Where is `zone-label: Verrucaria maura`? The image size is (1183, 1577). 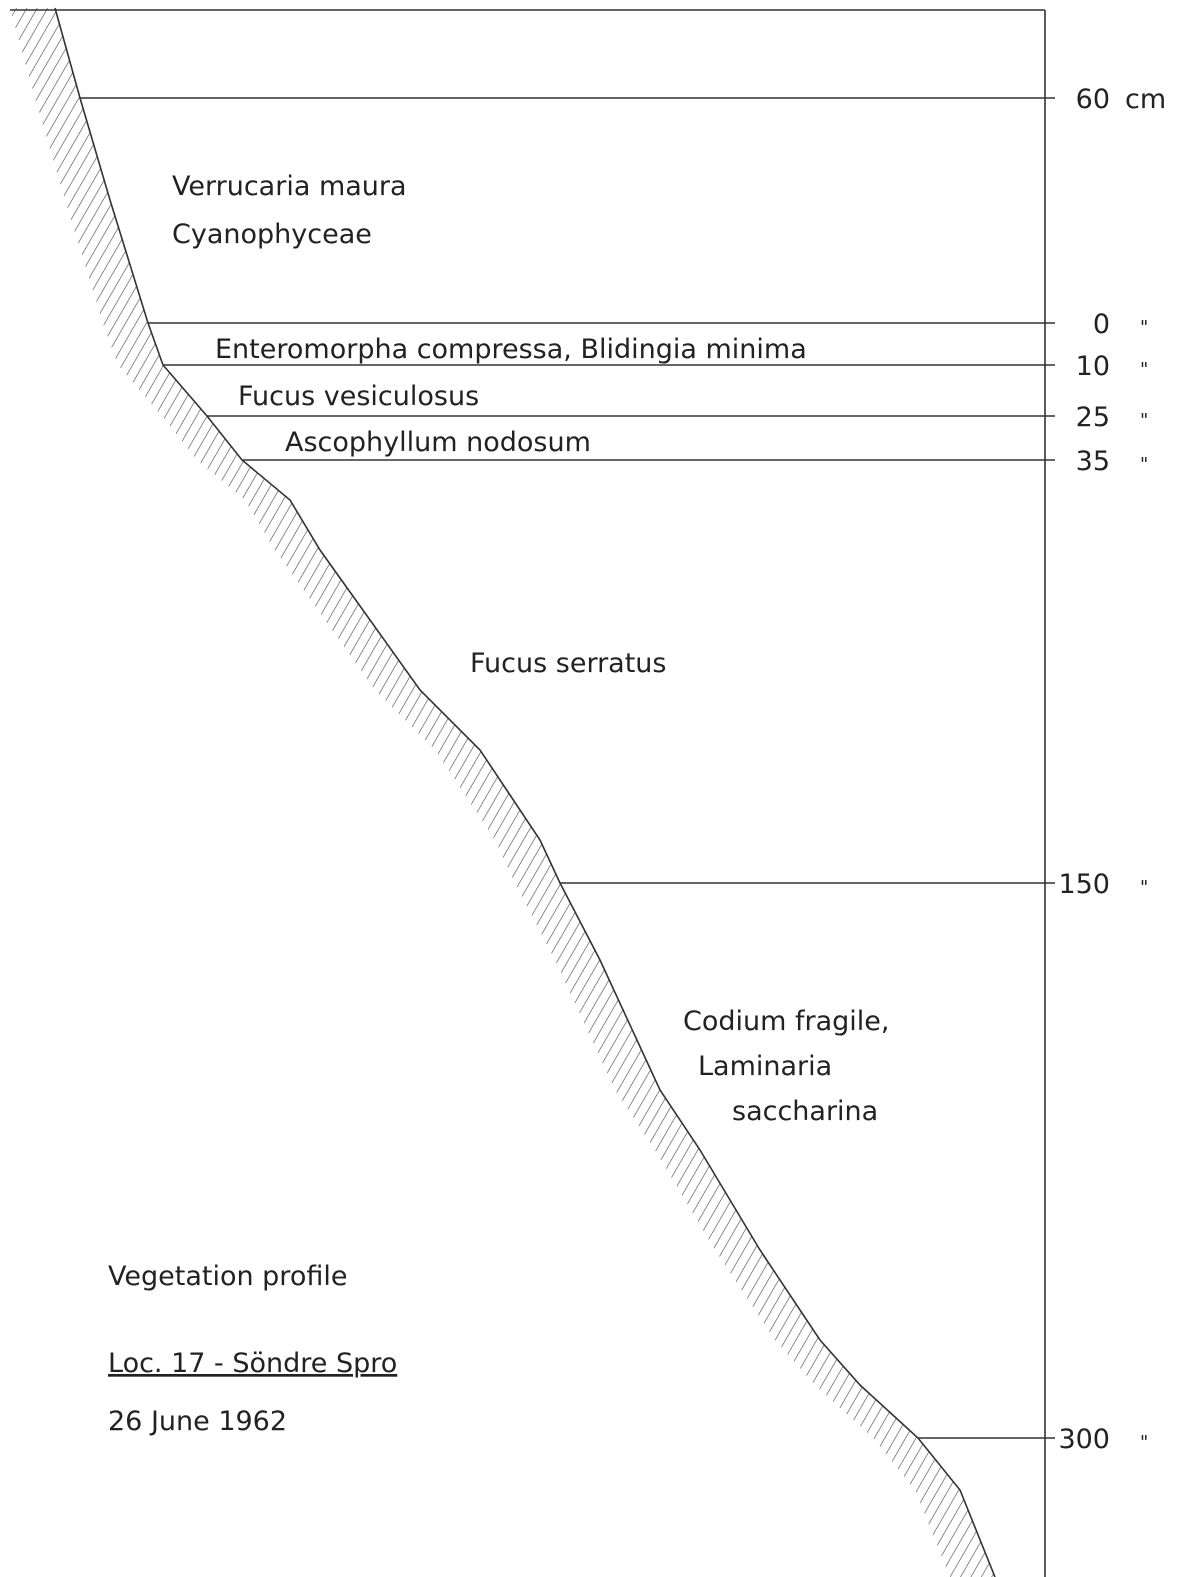 zone-label: Verrucaria maura is located at coordinates (289, 186).